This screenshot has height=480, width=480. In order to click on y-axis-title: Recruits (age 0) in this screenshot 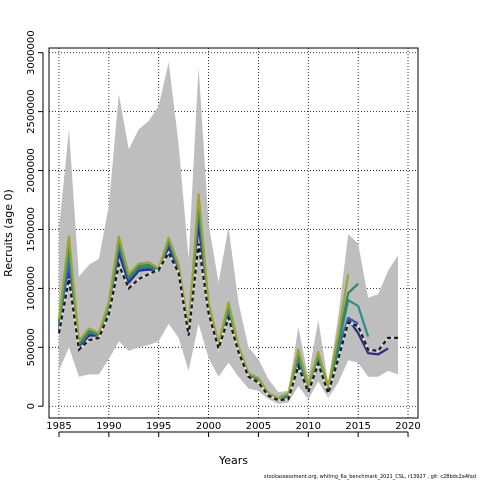, I will do `click(8, 233)`.